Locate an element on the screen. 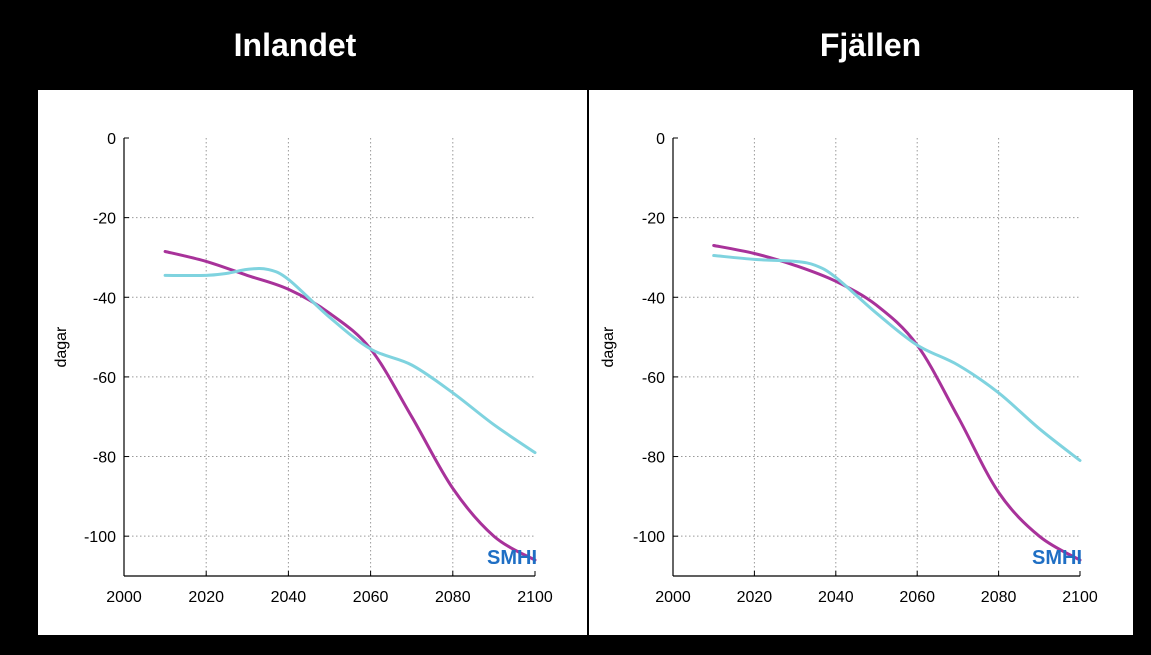 This screenshot has width=1151, height=655. panel-title-left: Inlandet is located at coordinates (295, 44).